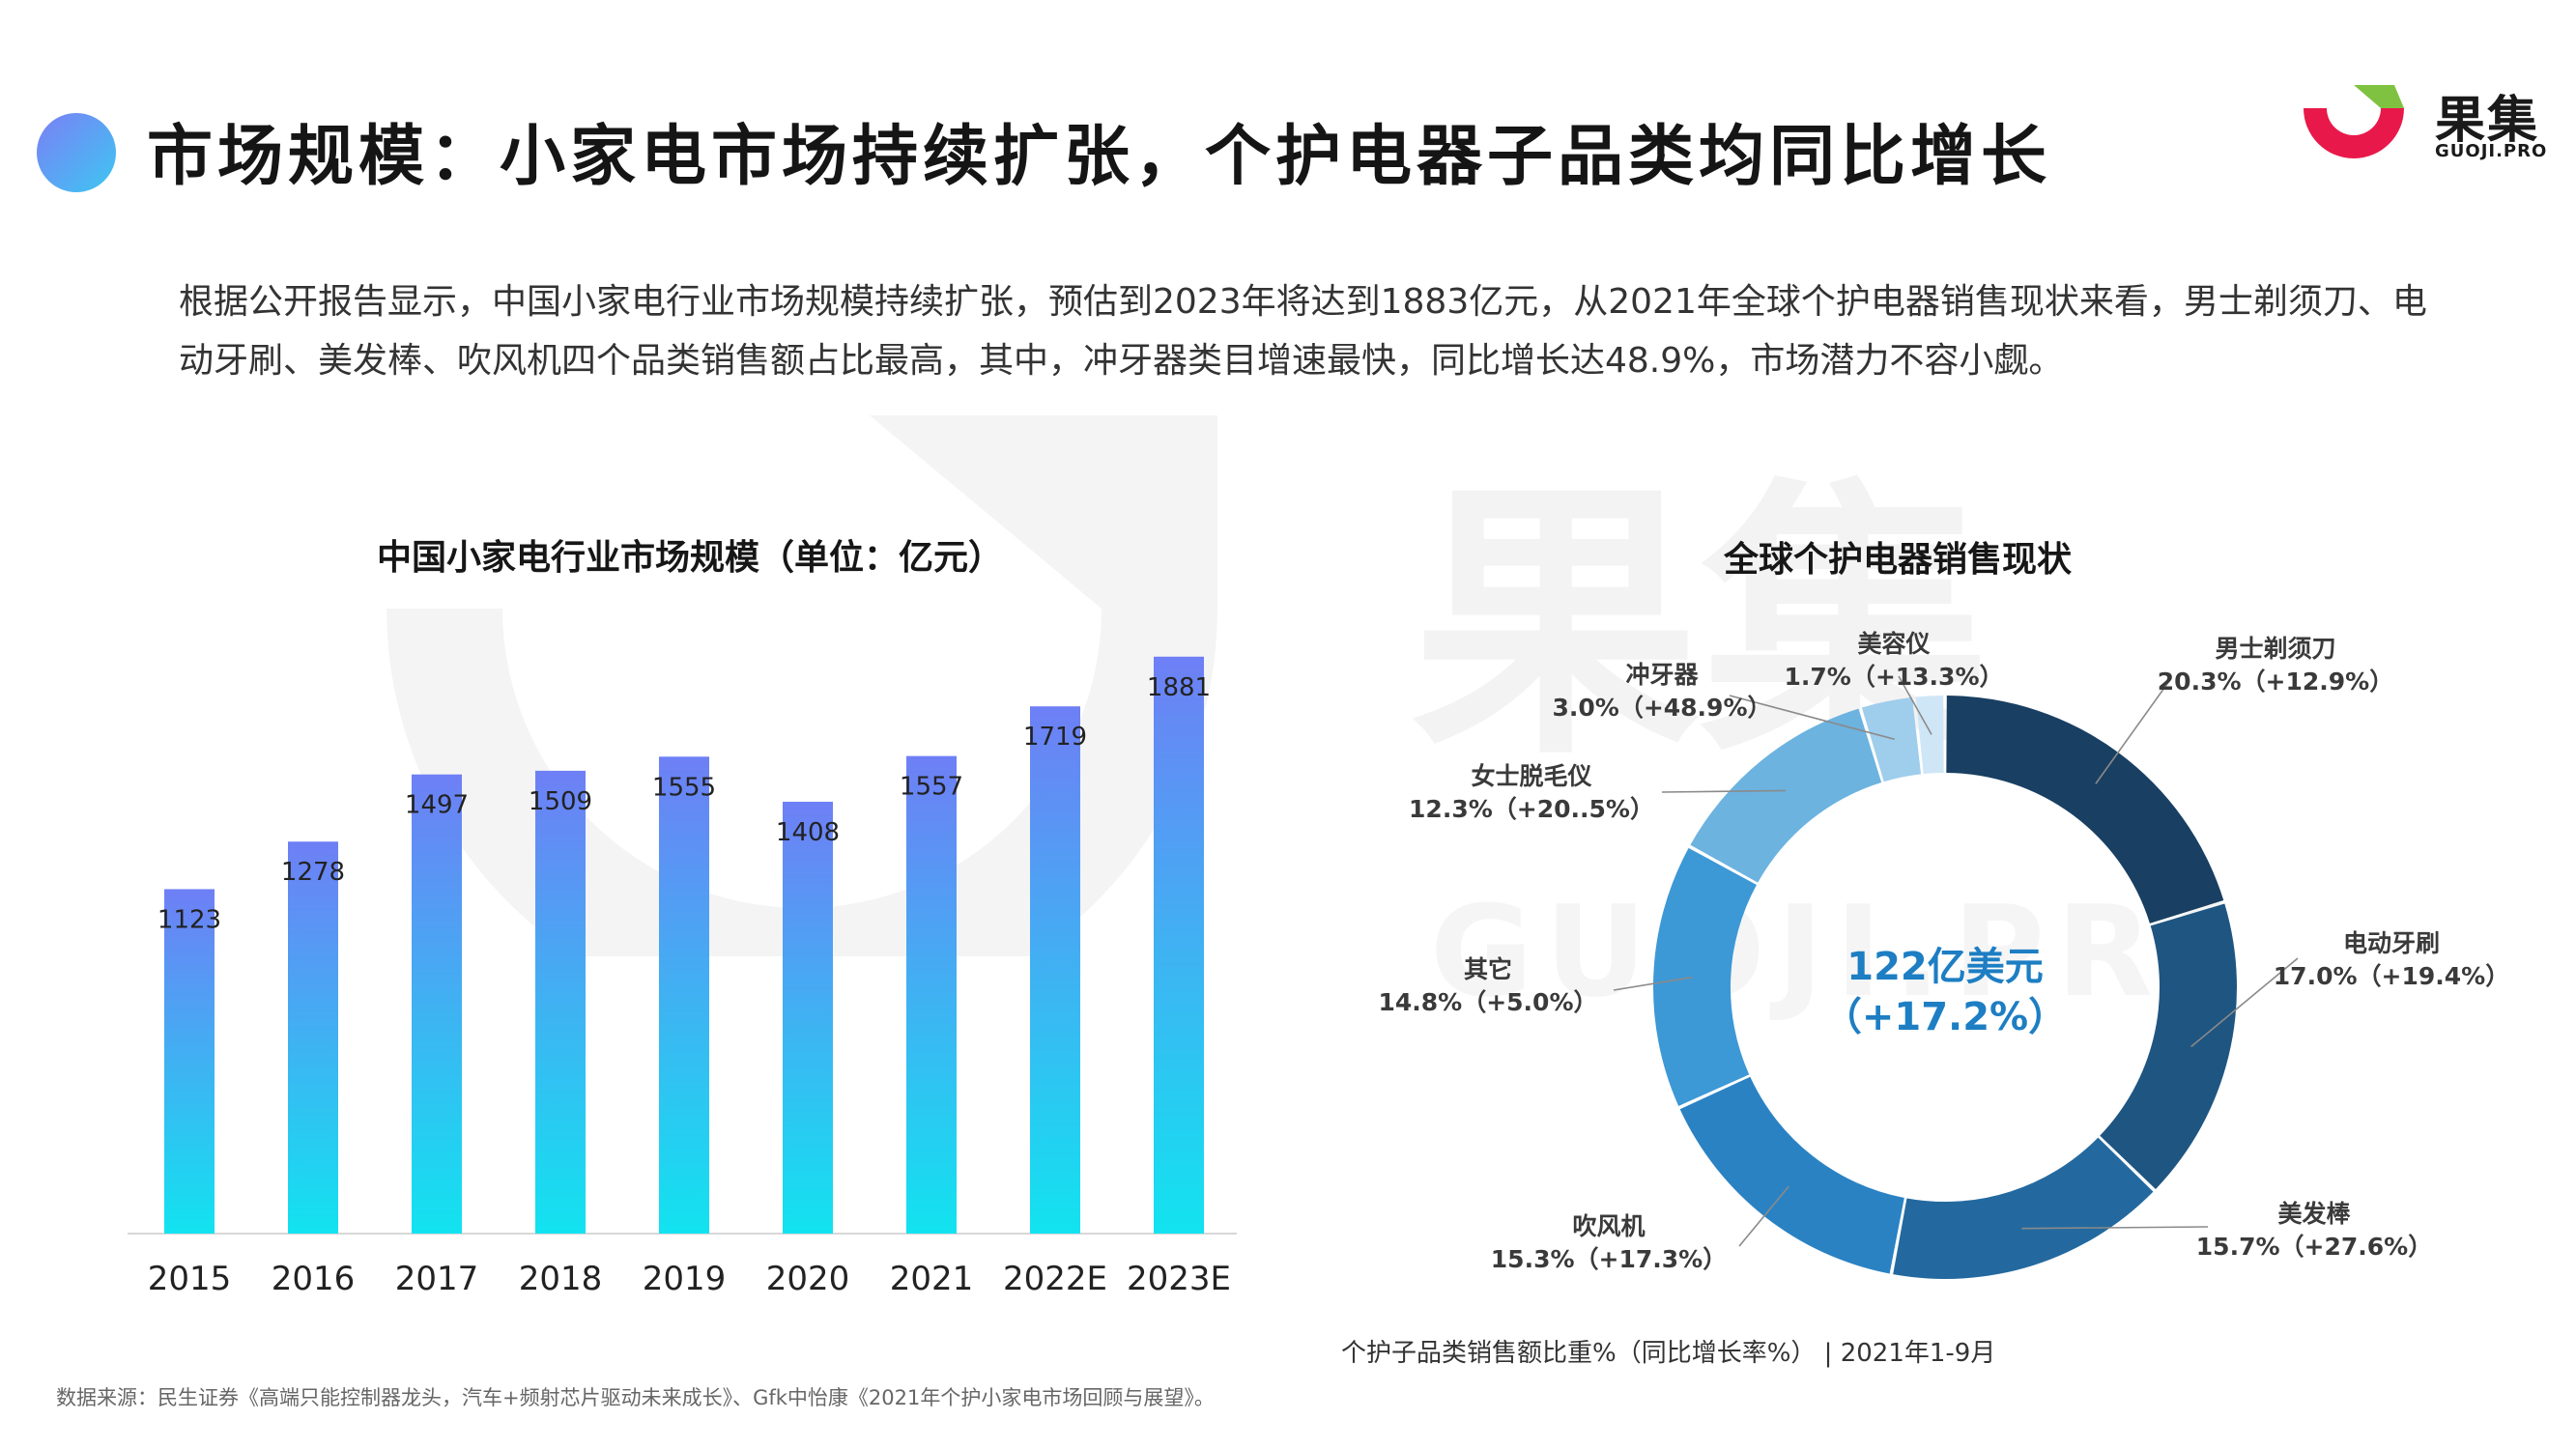  Describe the element at coordinates (1055, 737) in the screenshot. I see `bar-value-label: 1719` at that location.